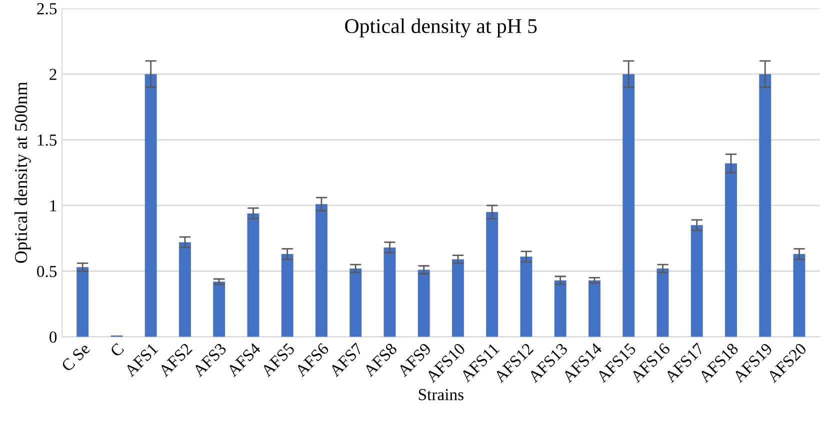 This screenshot has width=828, height=421. What do you see at coordinates (117, 350) in the screenshot?
I see `x-tick-label: C` at bounding box center [117, 350].